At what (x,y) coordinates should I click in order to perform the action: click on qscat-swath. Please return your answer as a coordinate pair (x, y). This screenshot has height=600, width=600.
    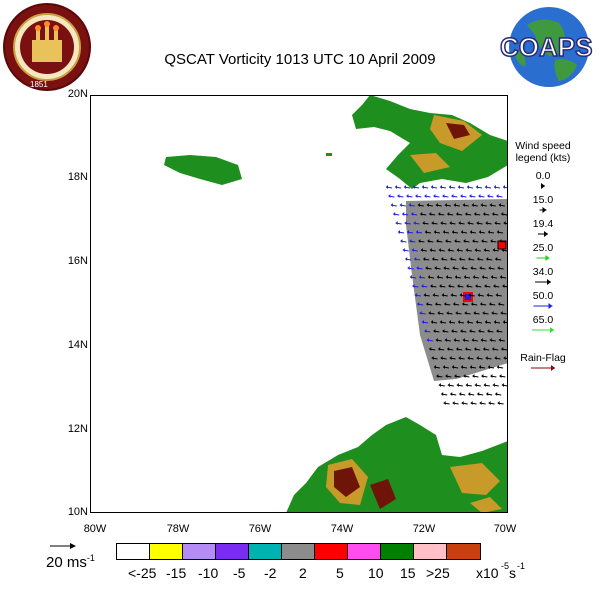
    Looking at the image, I should click on (457, 290).